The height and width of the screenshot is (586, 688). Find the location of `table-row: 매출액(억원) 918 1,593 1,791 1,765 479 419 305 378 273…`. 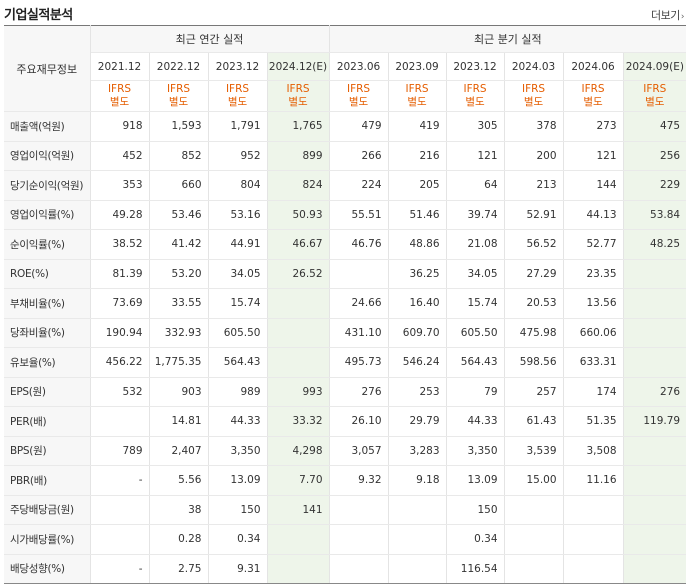

table-row: 매출액(억원) 918 1,593 1,791 1,765 479 419 305 378 273… is located at coordinates (345, 126).